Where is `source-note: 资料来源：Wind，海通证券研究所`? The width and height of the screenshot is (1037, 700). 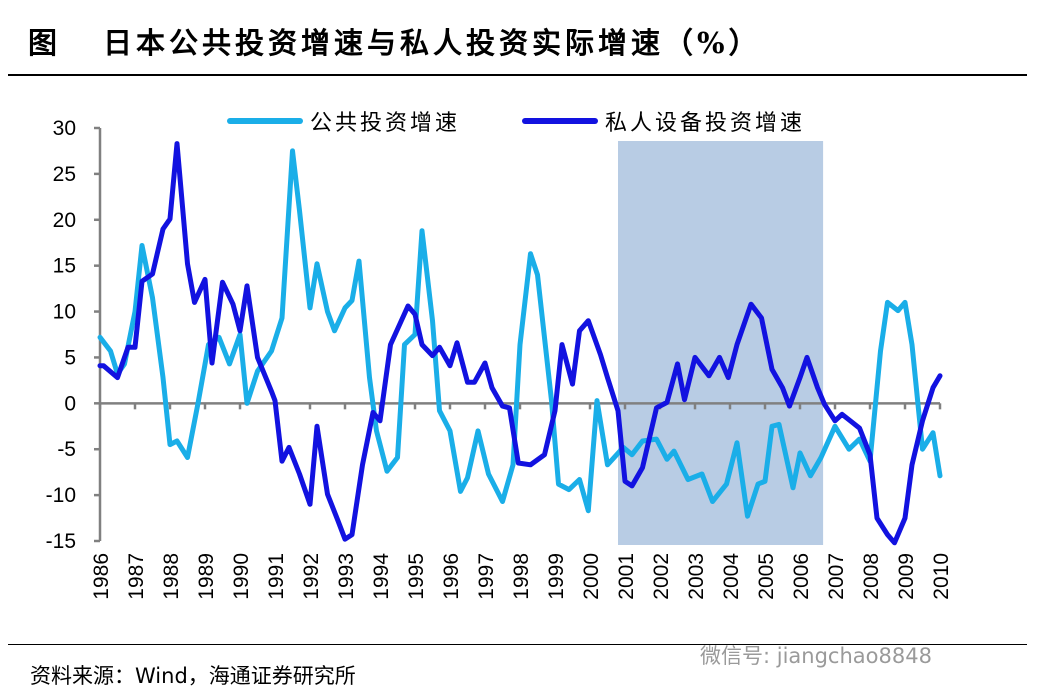 source-note: 资料来源：Wind，海通证券研究所 is located at coordinates (193, 676).